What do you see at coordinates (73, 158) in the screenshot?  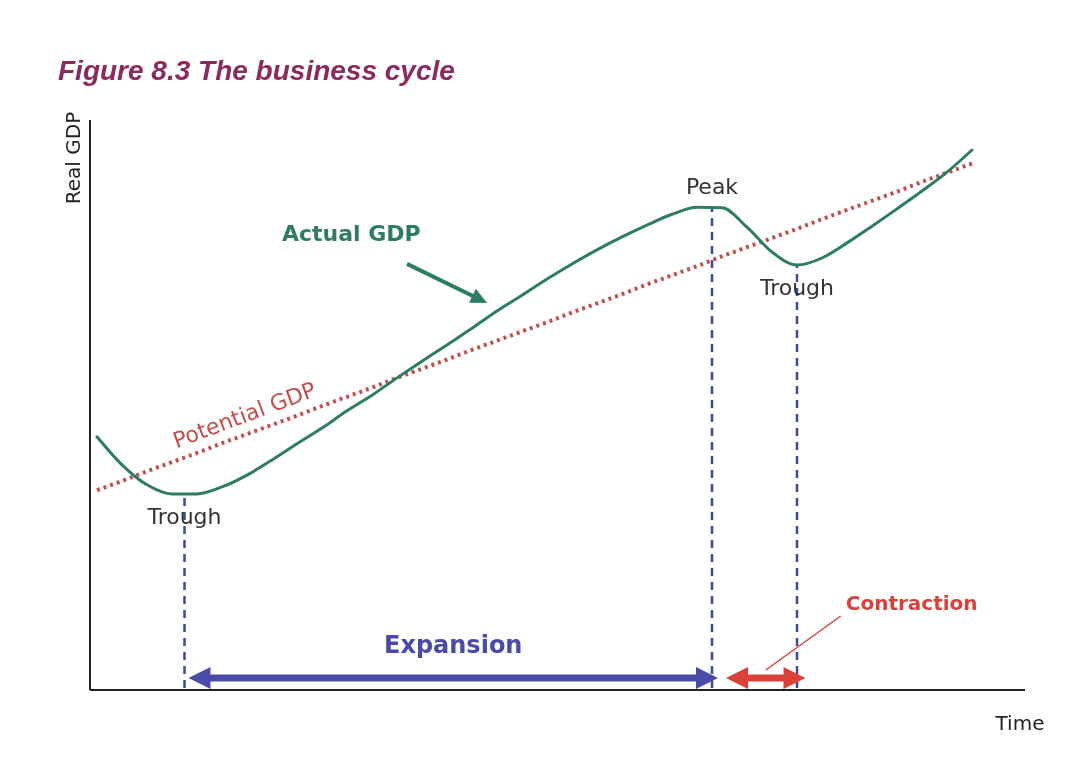 I see `y-axis-title: Real GDP` at bounding box center [73, 158].